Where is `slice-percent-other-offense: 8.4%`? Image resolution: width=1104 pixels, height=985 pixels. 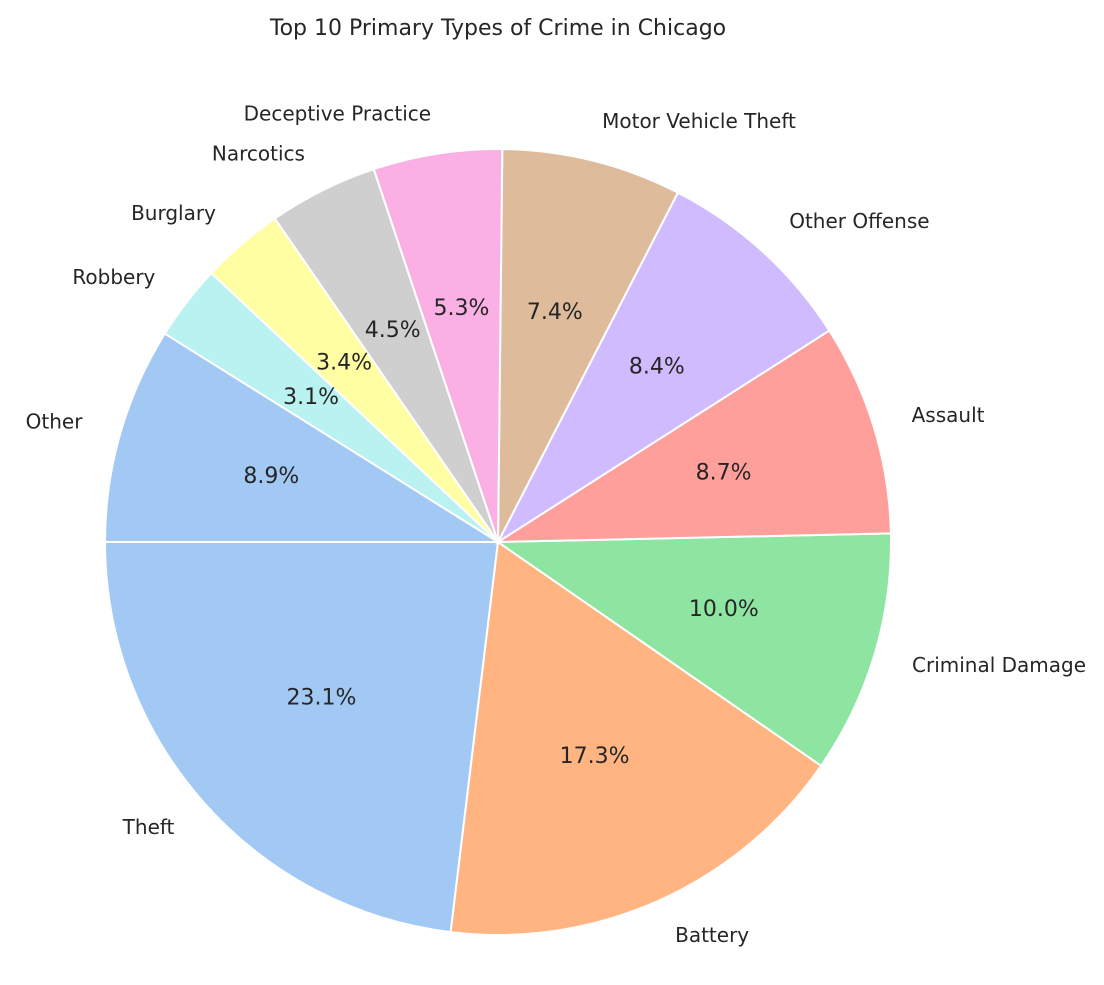
slice-percent-other-offense: 8.4% is located at coordinates (657, 367).